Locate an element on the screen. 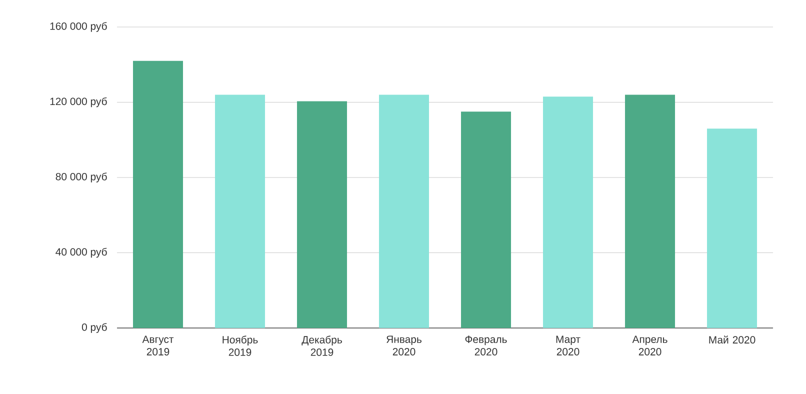  y-tick-label: 40 000 руб is located at coordinates (81, 253).